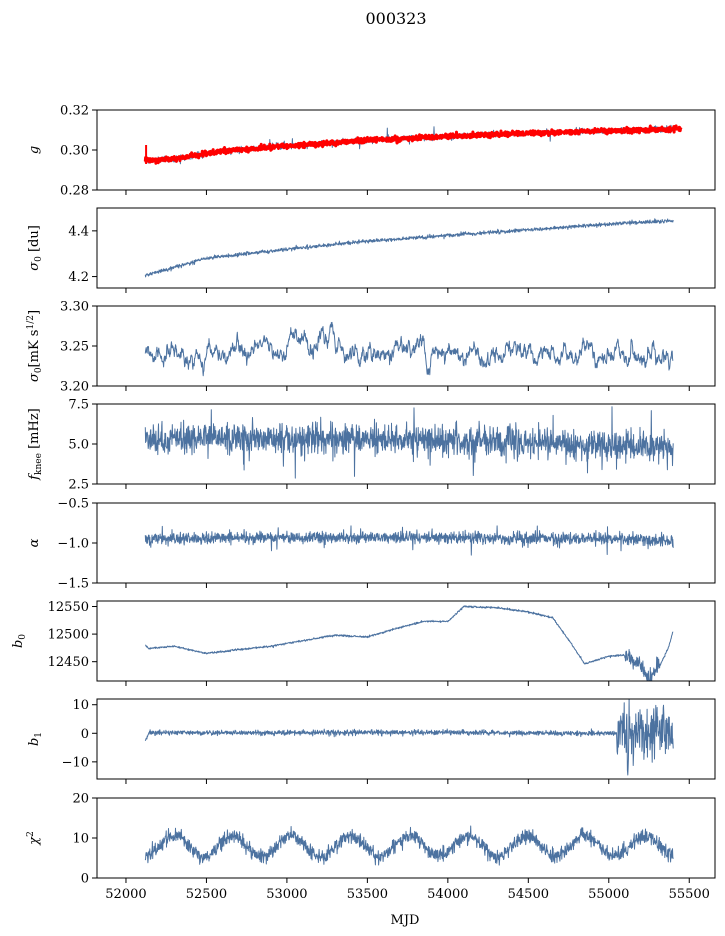  What do you see at coordinates (78, 405) in the screenshot?
I see `y-tick-label-fknee: 7.5` at bounding box center [78, 405].